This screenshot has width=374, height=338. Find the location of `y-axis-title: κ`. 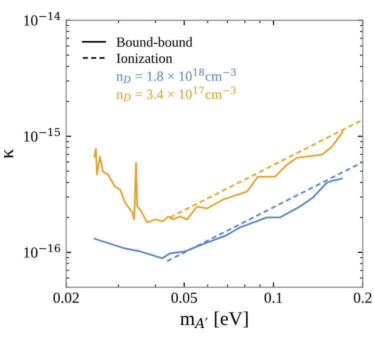

y-axis-title: κ is located at coordinates (9, 153).